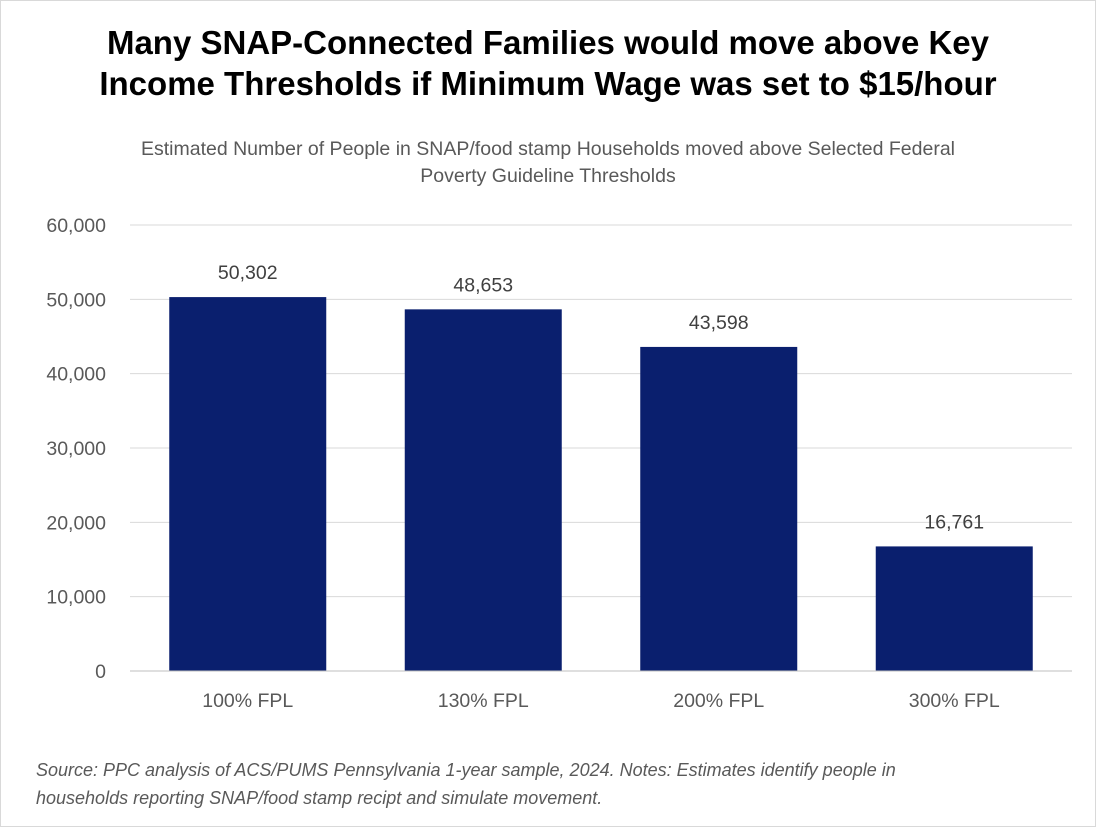  Describe the element at coordinates (483, 701) in the screenshot. I see `x-tick-label: 130% FPL` at that location.